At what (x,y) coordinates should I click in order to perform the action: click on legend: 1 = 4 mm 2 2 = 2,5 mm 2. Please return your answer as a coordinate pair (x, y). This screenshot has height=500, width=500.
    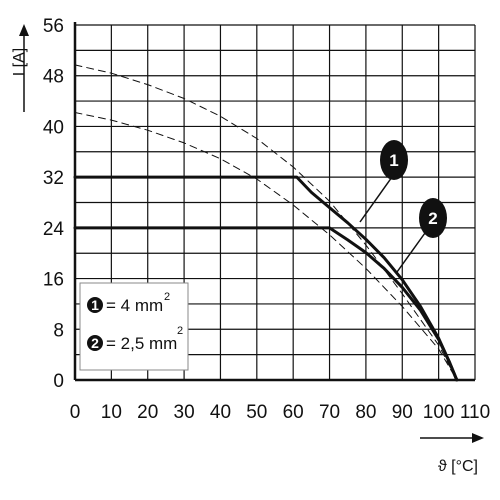
    Looking at the image, I should click on (134, 326).